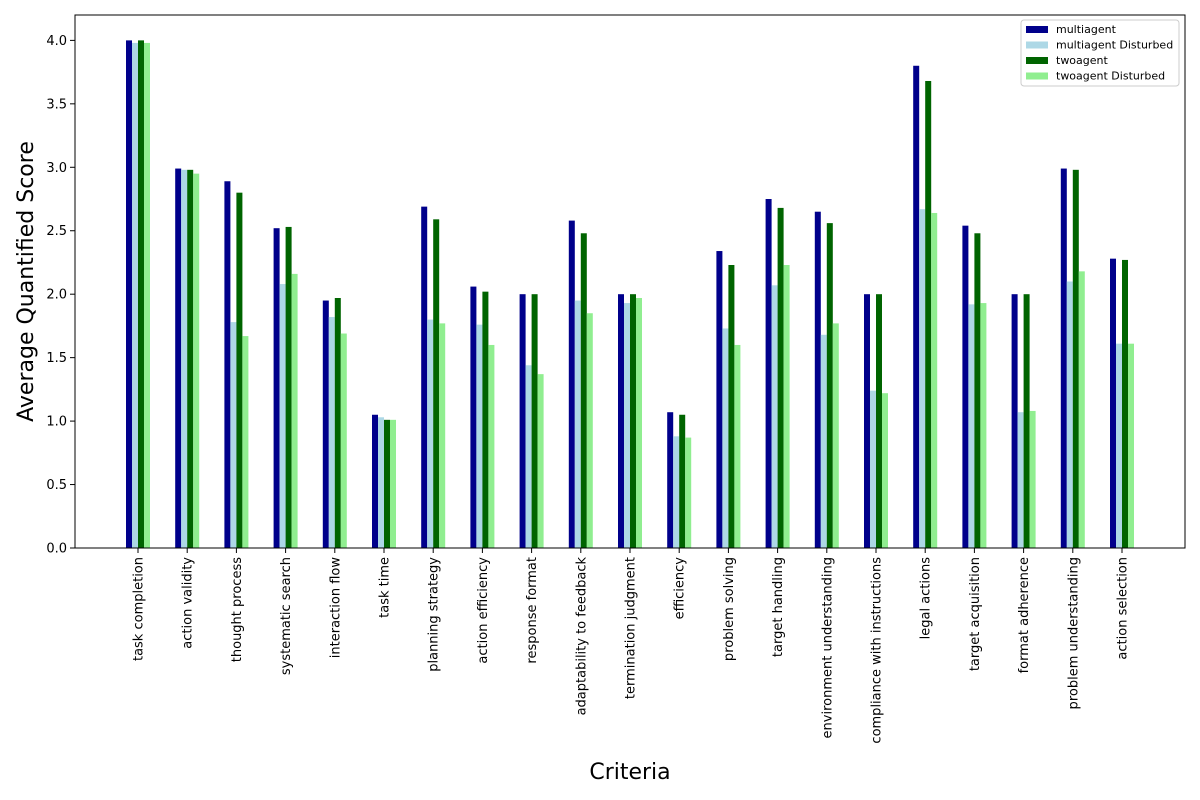 Image resolution: width=1200 pixels, height=800 pixels. Describe the element at coordinates (26, 281) in the screenshot. I see `y-axis-title: Average Quantified Score` at that location.